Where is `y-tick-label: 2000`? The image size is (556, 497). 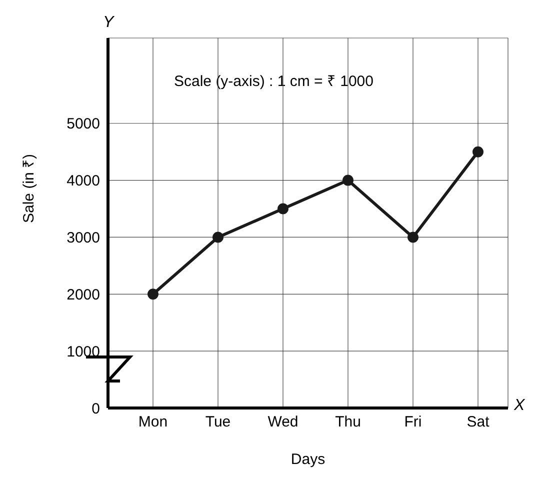
y-tick-label: 2000 is located at coordinates (83, 295).